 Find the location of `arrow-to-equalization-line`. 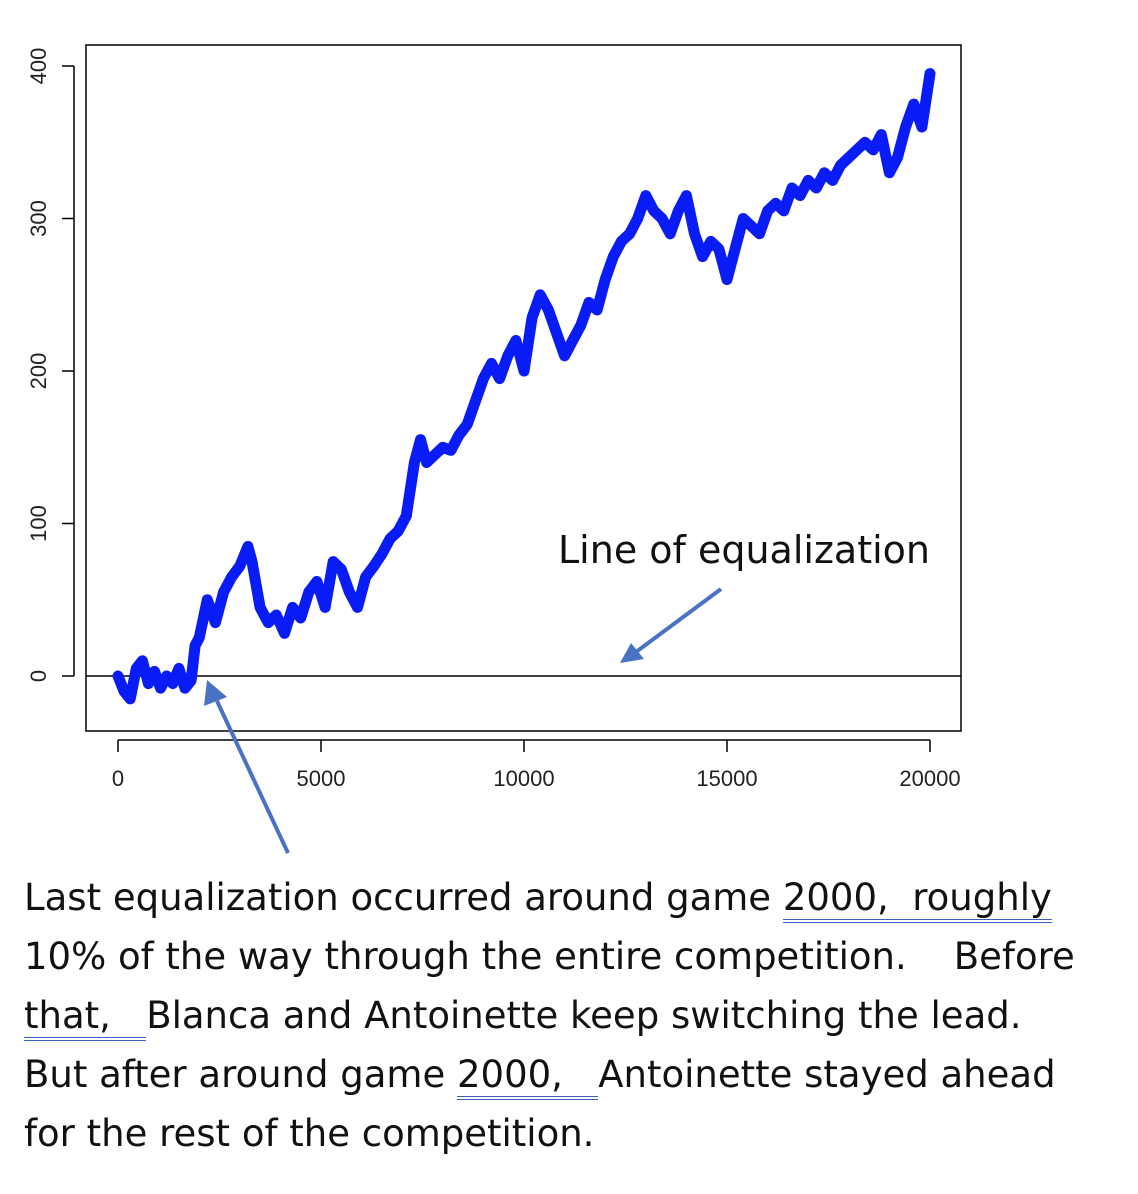

arrow-to-equalization-line is located at coordinates (671, 625).